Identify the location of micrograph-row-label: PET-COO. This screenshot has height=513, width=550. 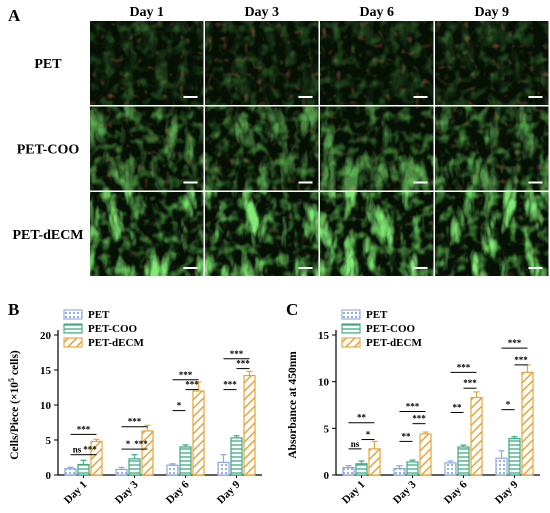
(48, 150).